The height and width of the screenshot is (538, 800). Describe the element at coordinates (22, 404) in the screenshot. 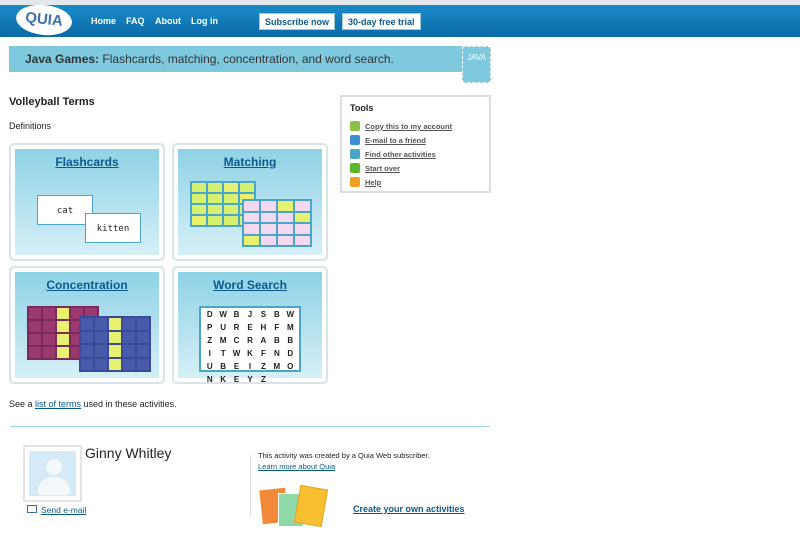

I see `see-pre: See a` at that location.